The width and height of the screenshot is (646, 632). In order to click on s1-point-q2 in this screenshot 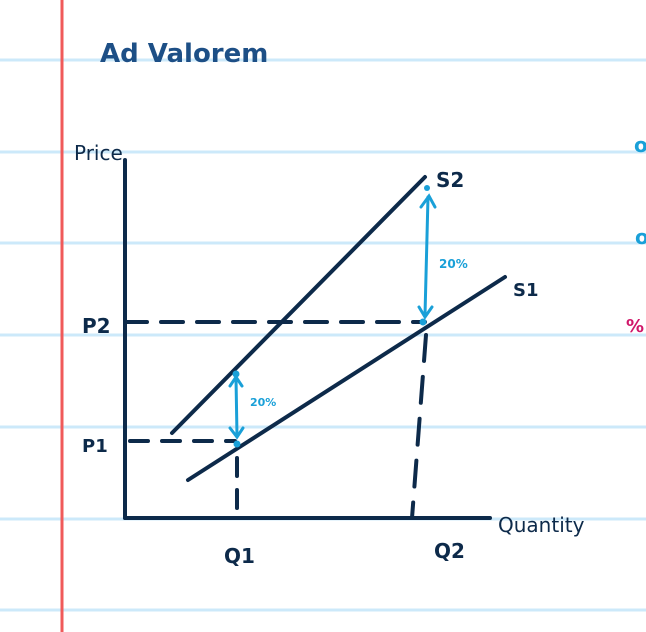, I will do `click(423, 322)`.